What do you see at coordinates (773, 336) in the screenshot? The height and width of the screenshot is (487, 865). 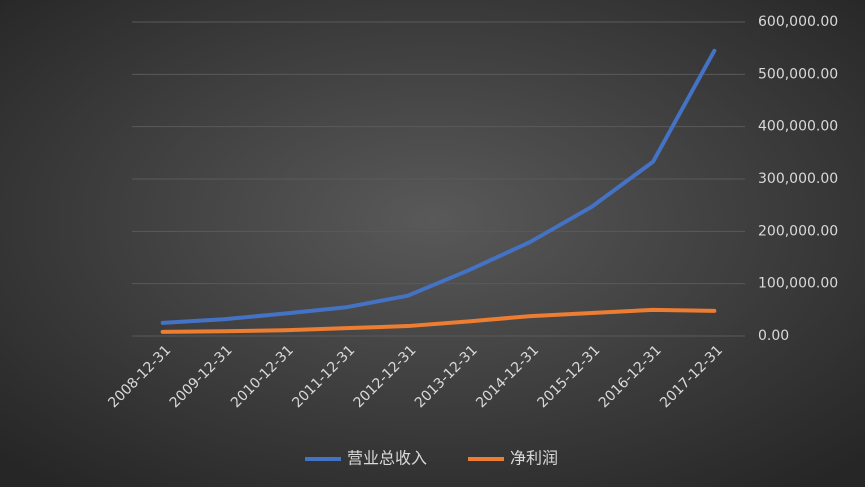 I see `y-tick-label: 0.00` at bounding box center [773, 336].